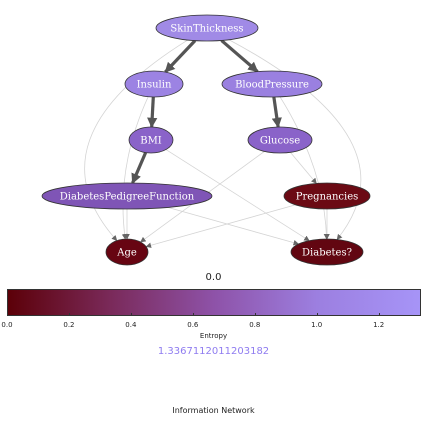  What do you see at coordinates (213, 336) in the screenshot?
I see `colorbar-label: Entropy` at bounding box center [213, 336].